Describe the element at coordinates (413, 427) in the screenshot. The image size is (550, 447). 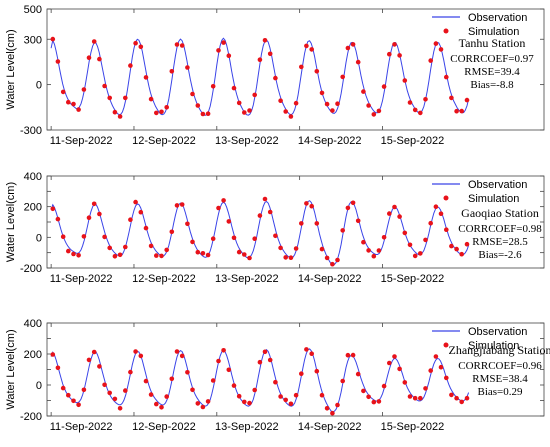
I see `x-tick-label: 15-Sep-2022` at that location.